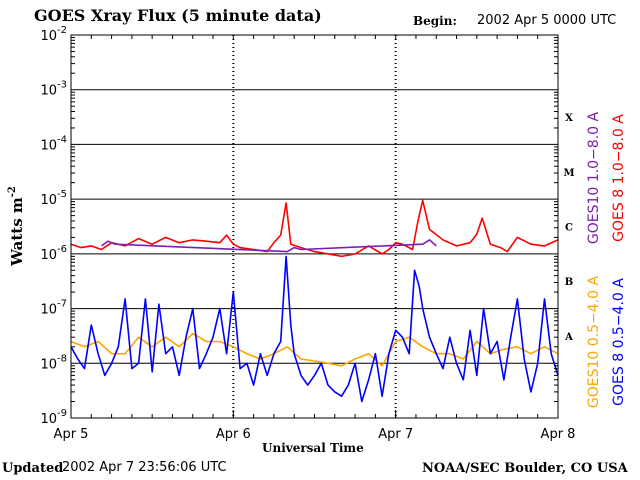  I want to click on legend-entry: GOES10 0.5−4.0 A, so click(594, 342).